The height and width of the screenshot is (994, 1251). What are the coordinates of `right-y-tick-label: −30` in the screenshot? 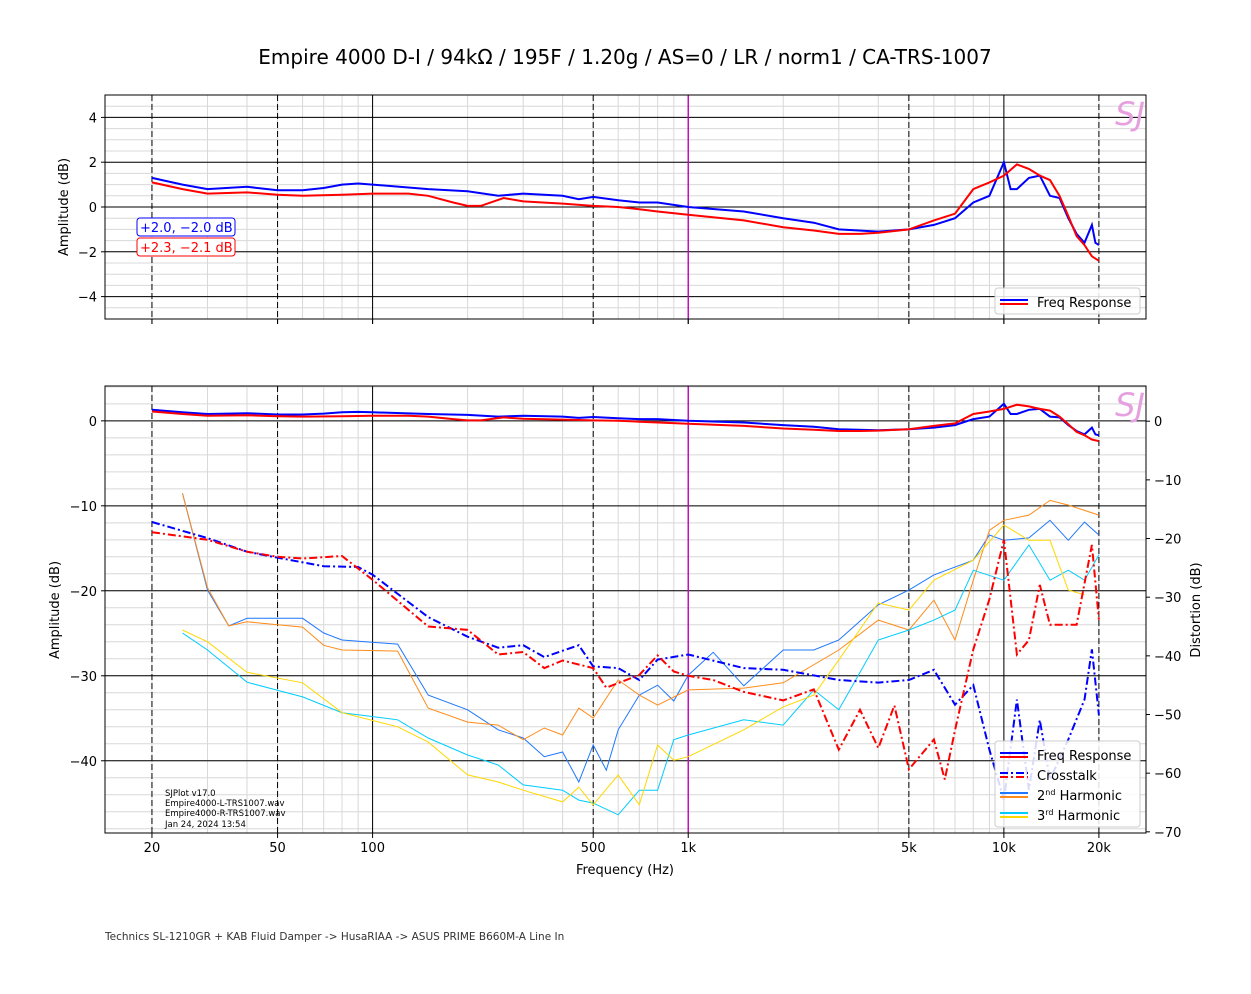 It's located at (1167, 598).